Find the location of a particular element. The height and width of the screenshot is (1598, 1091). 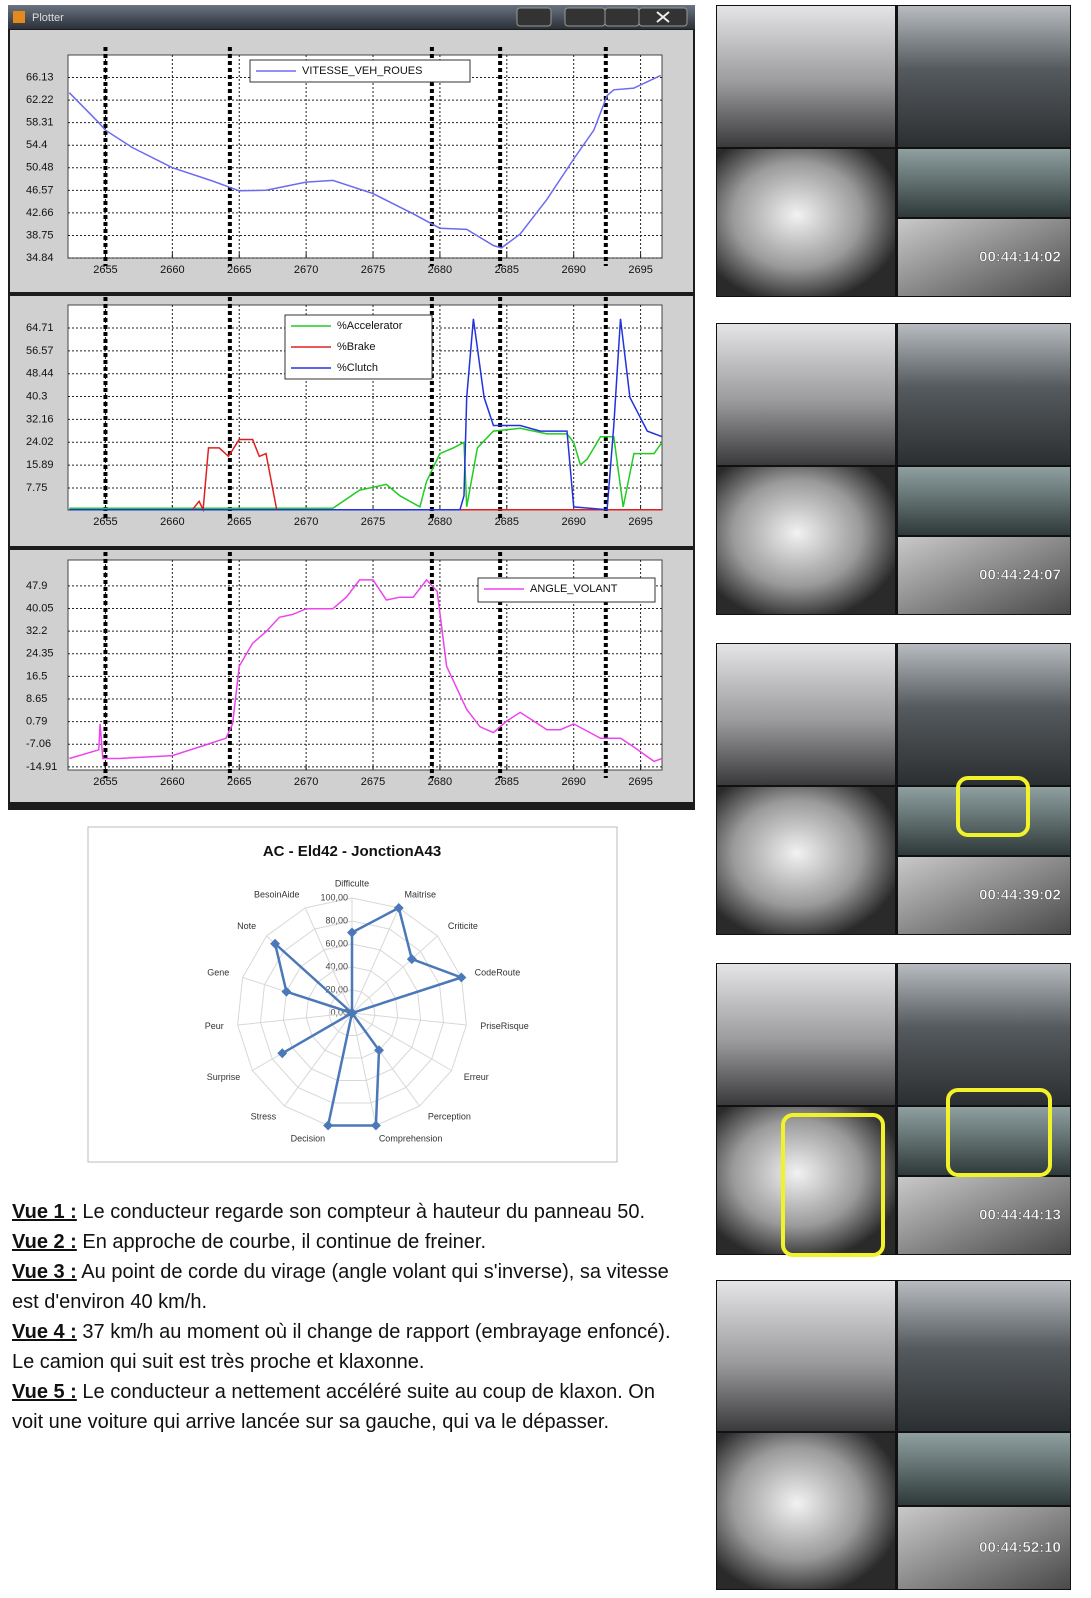

chart-title: AC - Eld42 - JonctionA43 is located at coordinates (352, 851).